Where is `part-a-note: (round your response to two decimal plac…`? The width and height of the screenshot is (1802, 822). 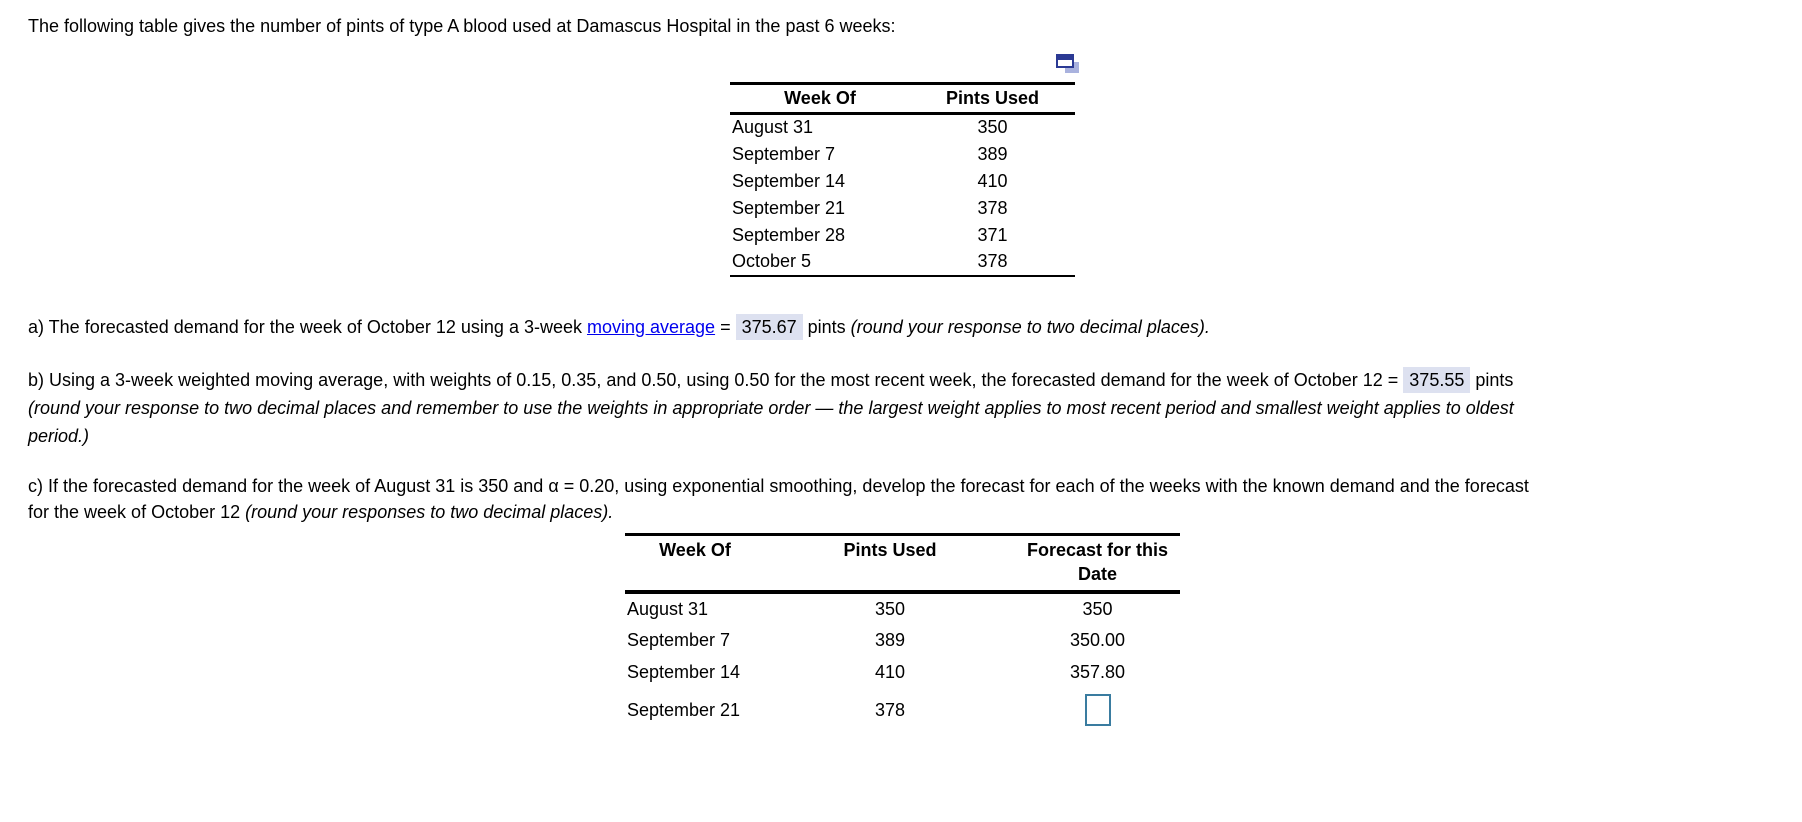 part-a-note: (round your response to two decimal plac… is located at coordinates (1030, 327).